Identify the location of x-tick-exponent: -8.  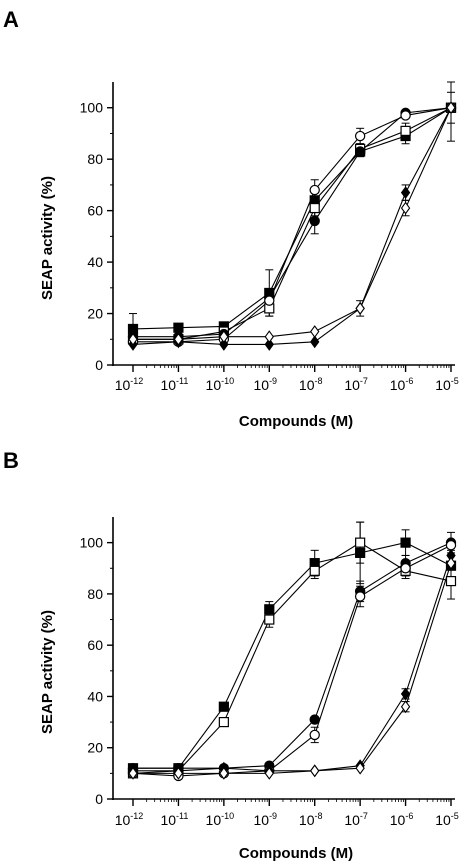
(318, 381).